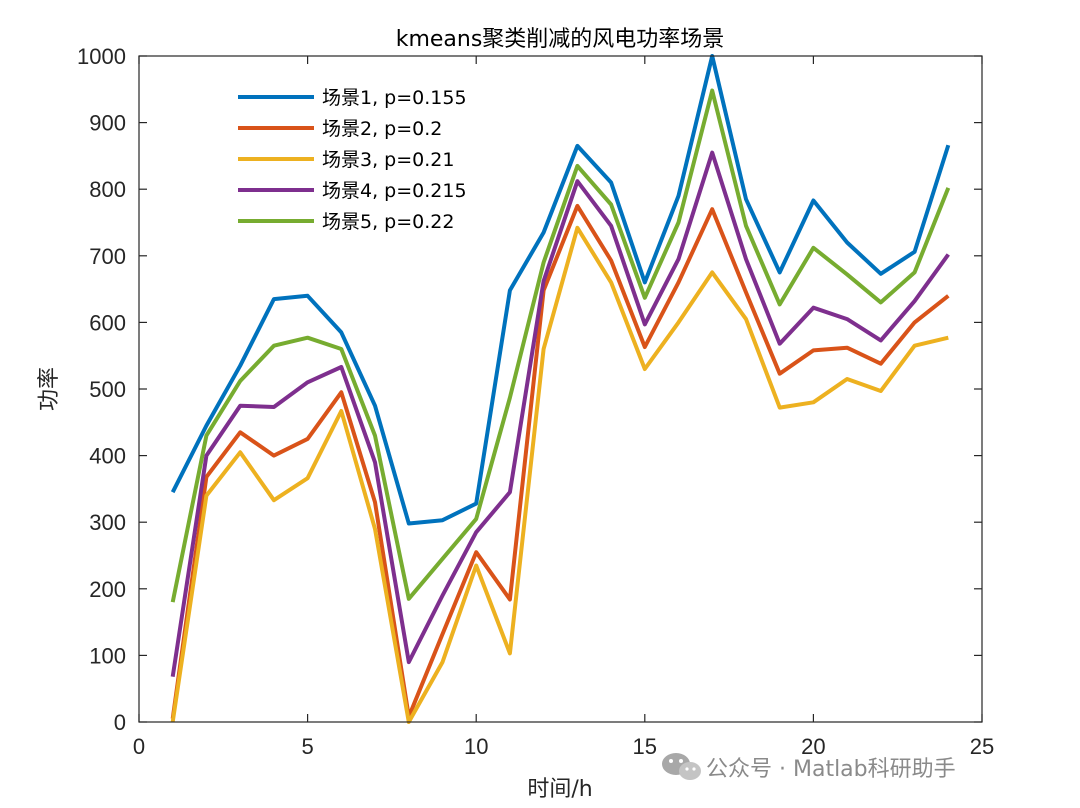  What do you see at coordinates (307, 746) in the screenshot?
I see `x-tick-label: 5` at bounding box center [307, 746].